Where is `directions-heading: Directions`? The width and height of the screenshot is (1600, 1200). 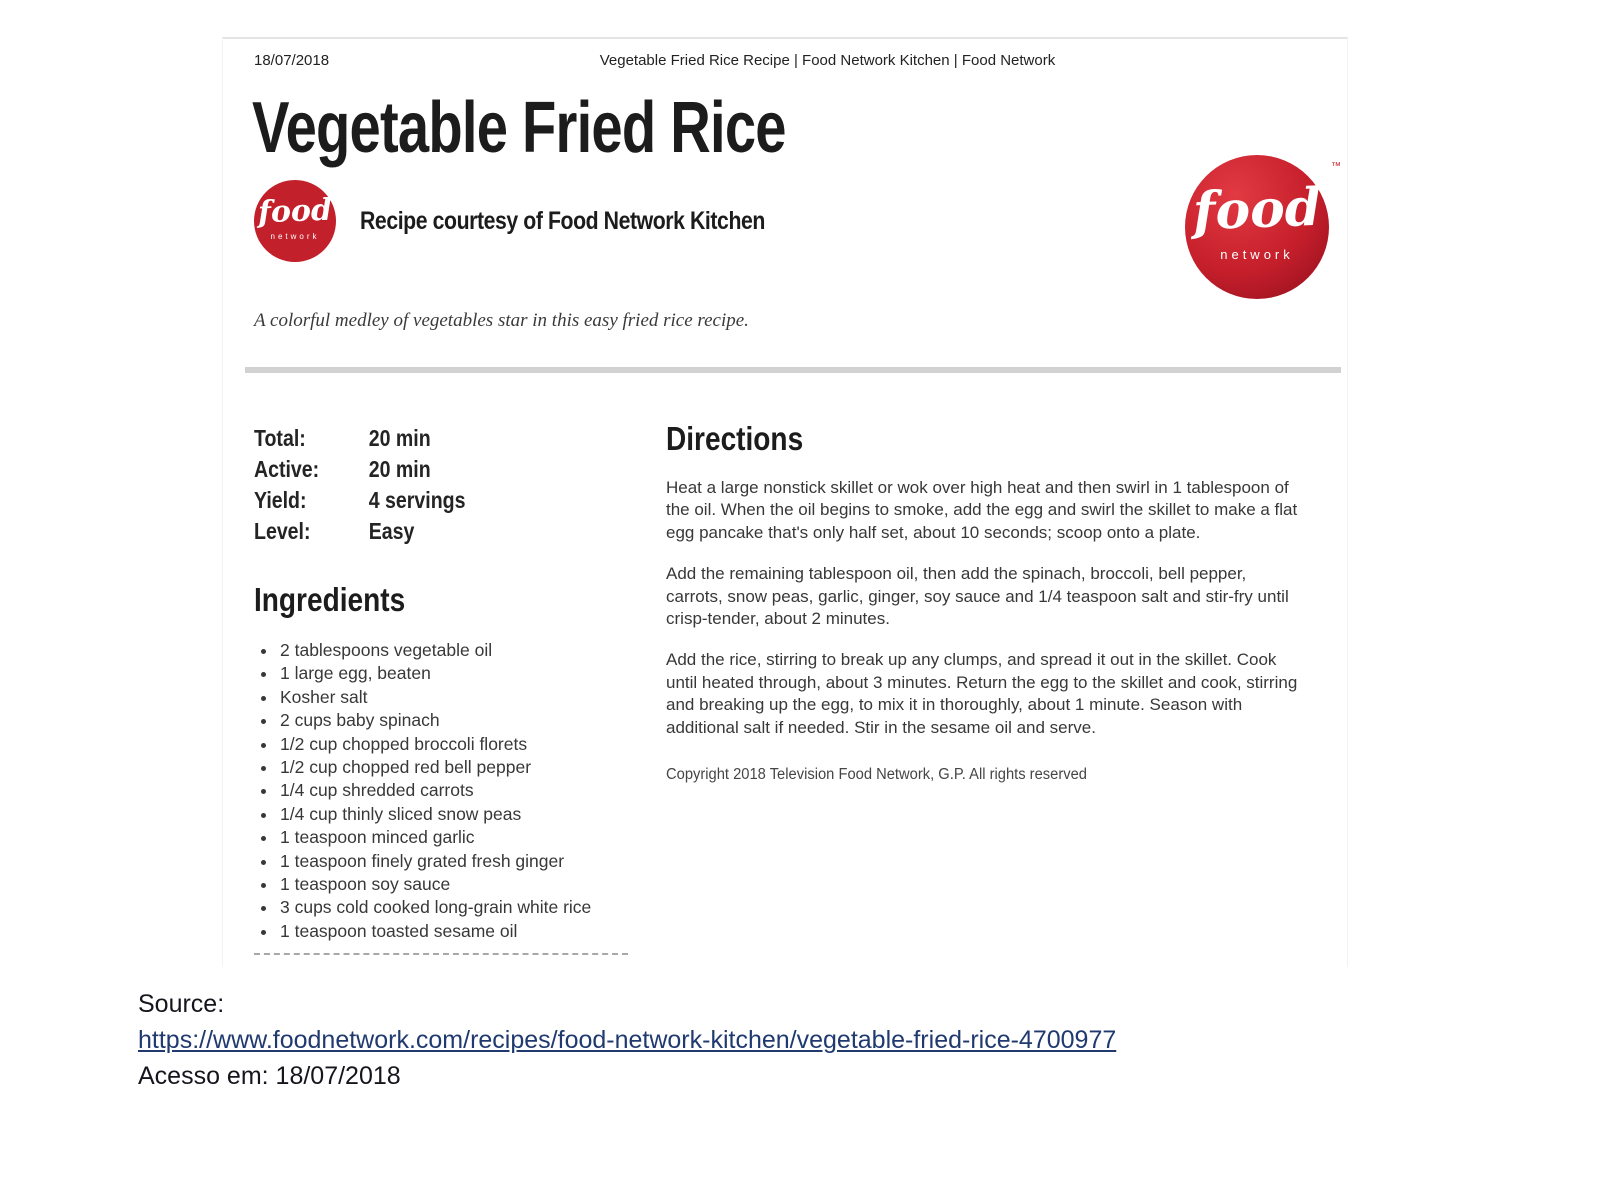
directions-heading: Directions is located at coordinates (735, 438).